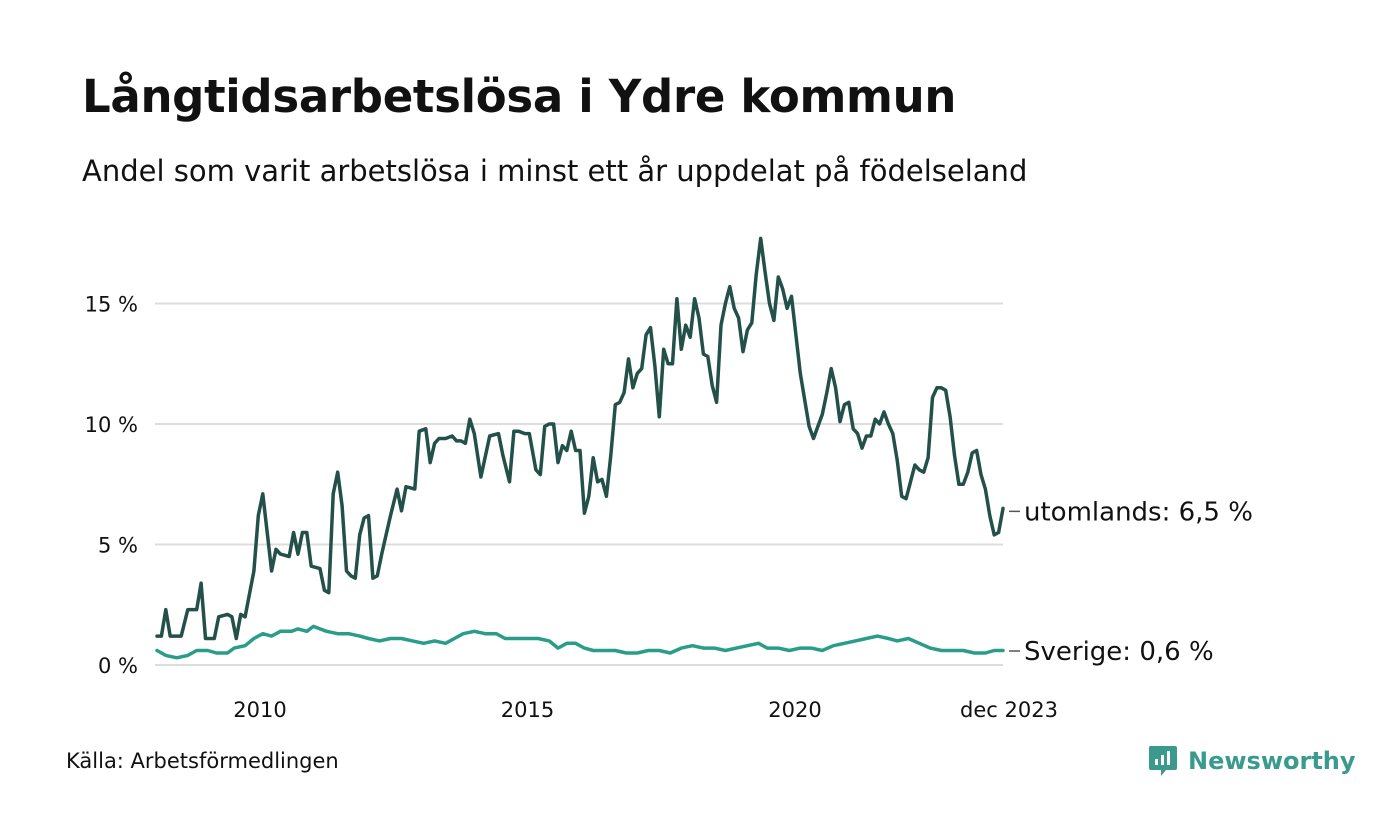 The image size is (1400, 840). What do you see at coordinates (202, 761) in the screenshot?
I see `source-note: Källa: Arbetsförmedlingen` at bounding box center [202, 761].